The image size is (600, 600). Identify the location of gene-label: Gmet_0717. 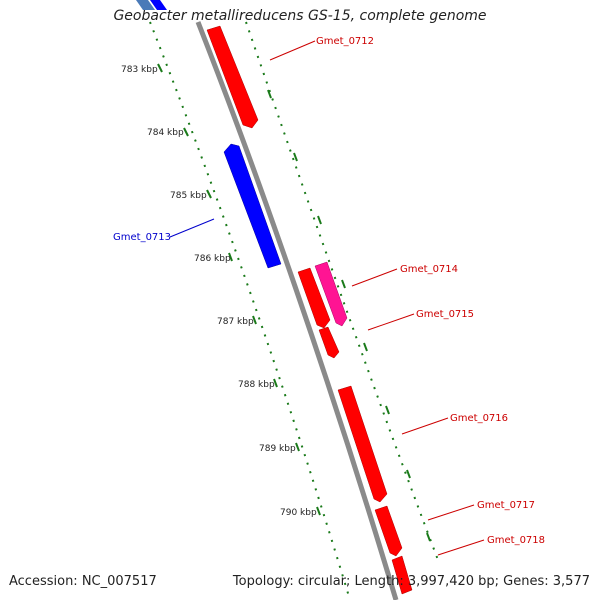
(506, 505).